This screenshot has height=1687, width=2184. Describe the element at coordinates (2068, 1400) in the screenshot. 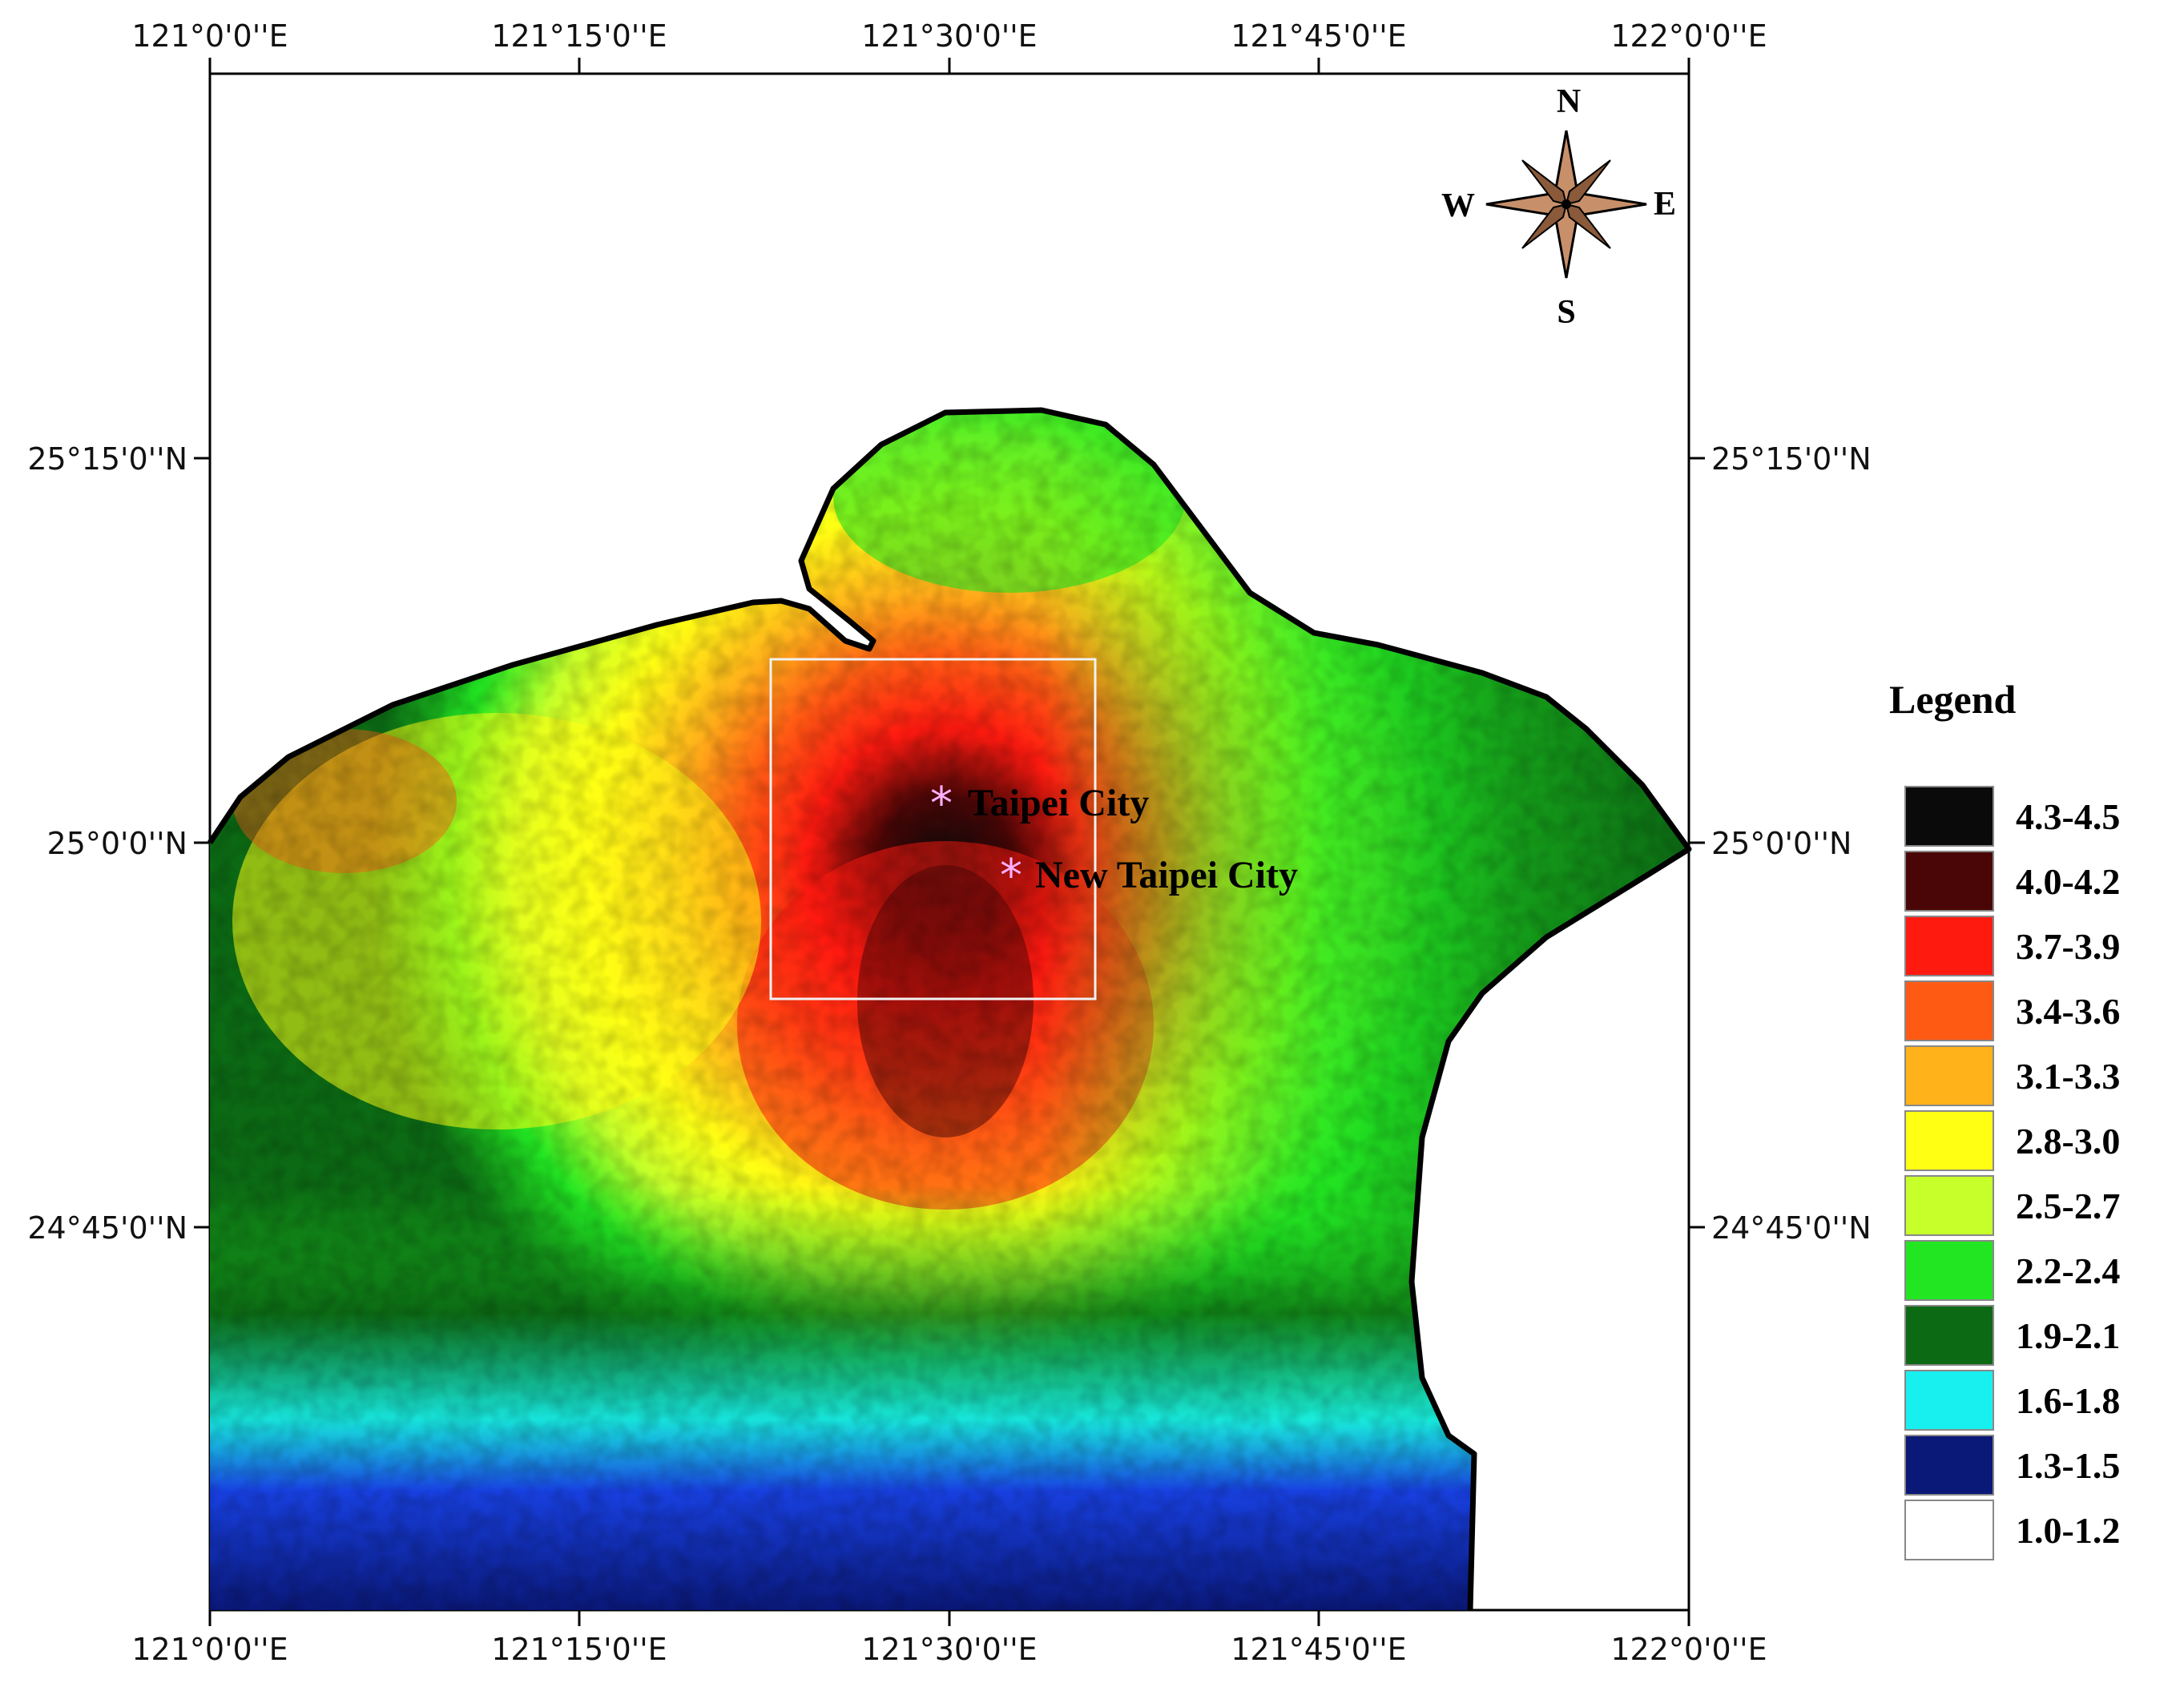

I see `legend-label: 1.6-1.8` at that location.